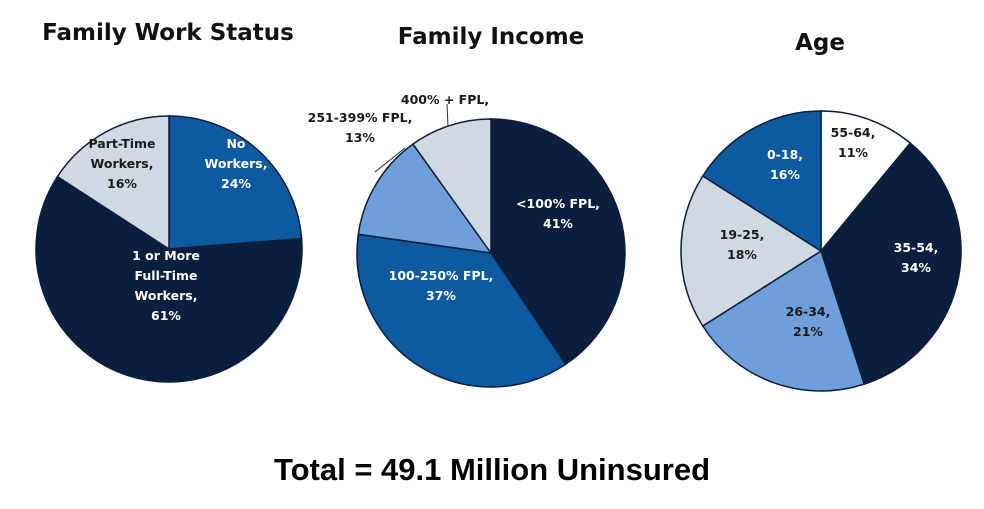 The height and width of the screenshot is (509, 984). I want to click on slice-part-time, so click(113, 183).